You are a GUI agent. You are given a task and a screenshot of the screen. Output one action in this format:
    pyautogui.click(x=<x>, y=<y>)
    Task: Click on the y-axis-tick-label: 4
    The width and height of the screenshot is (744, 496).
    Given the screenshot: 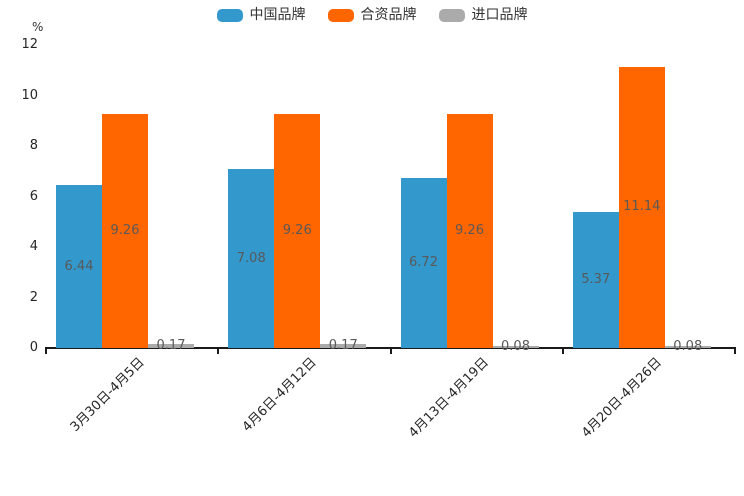 What is the action you would take?
    pyautogui.click(x=33, y=246)
    